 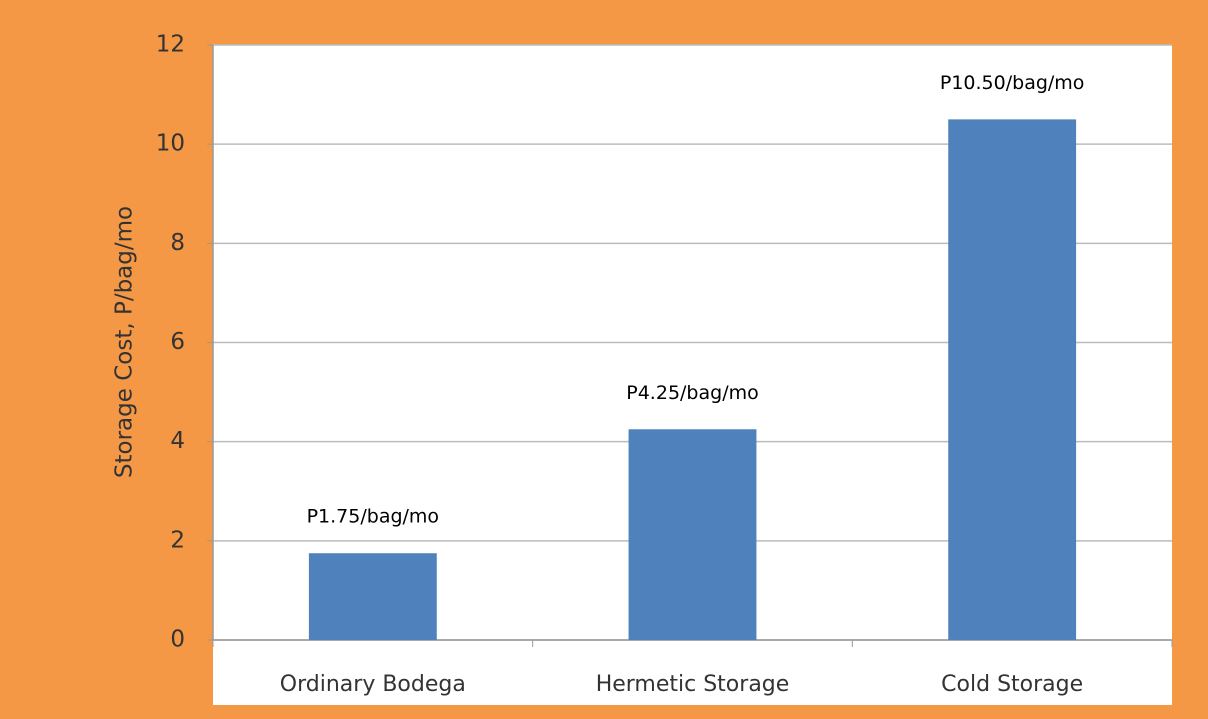 What do you see at coordinates (170, 144) in the screenshot?
I see `y-tick-label: 10` at bounding box center [170, 144].